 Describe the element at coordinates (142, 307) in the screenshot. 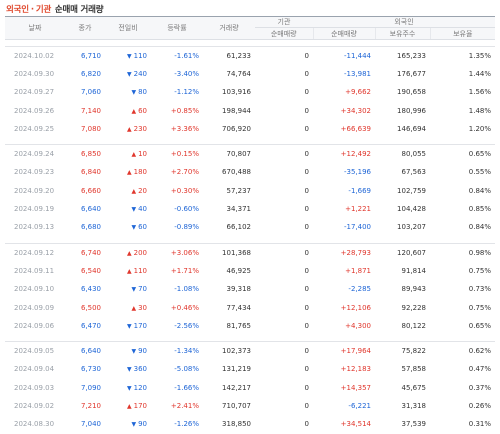

I see `cell-change-value: 30` at that location.